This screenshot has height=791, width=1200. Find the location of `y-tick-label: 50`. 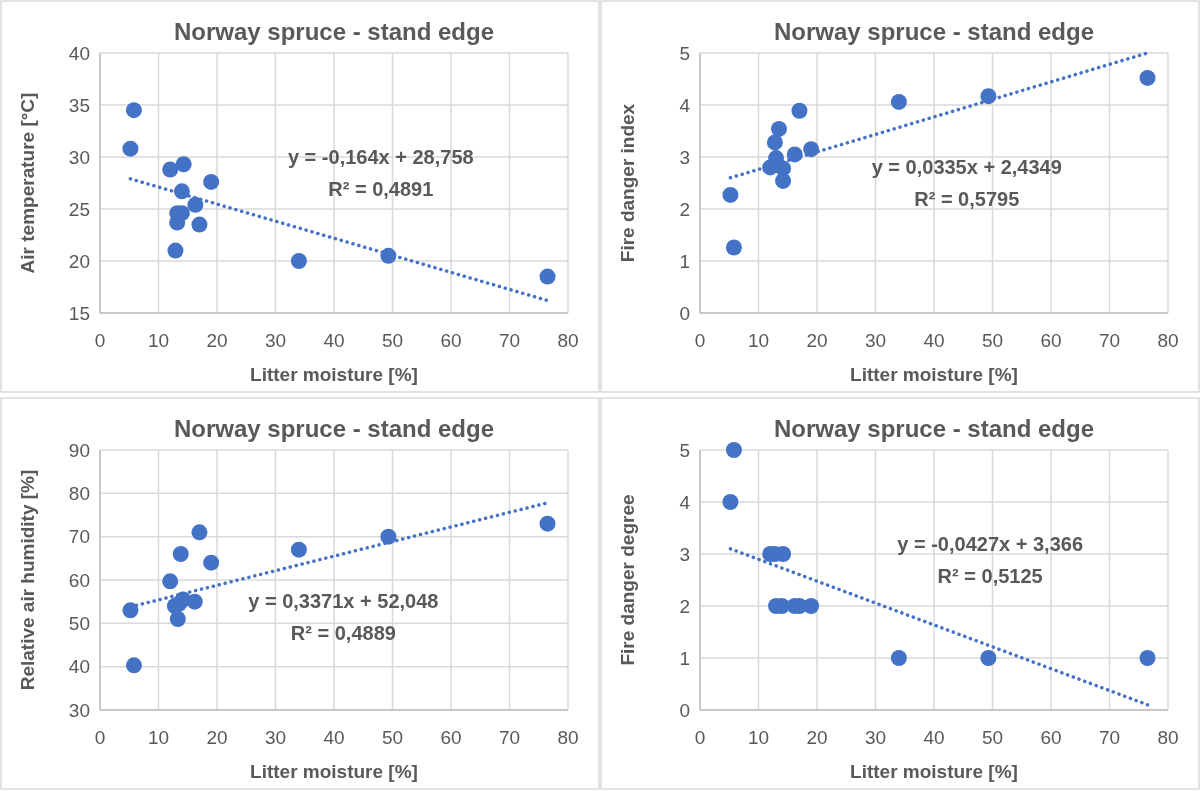

y-tick-label: 50 is located at coordinates (79, 623).